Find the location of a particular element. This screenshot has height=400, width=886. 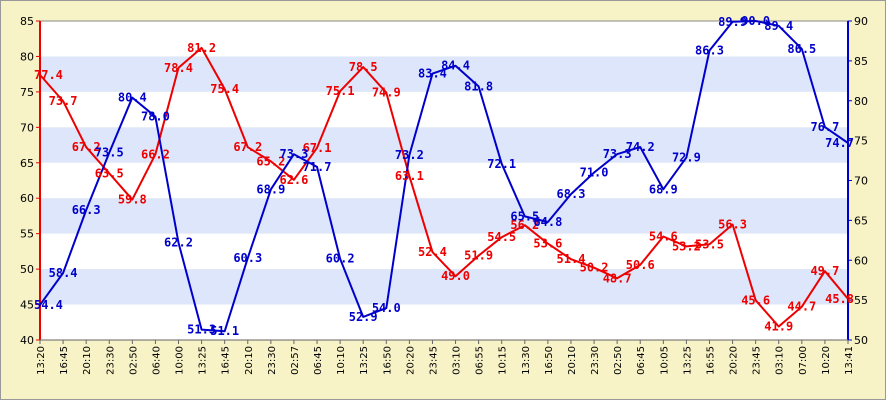

left-tick-label: 80 is located at coordinates (27, 56).